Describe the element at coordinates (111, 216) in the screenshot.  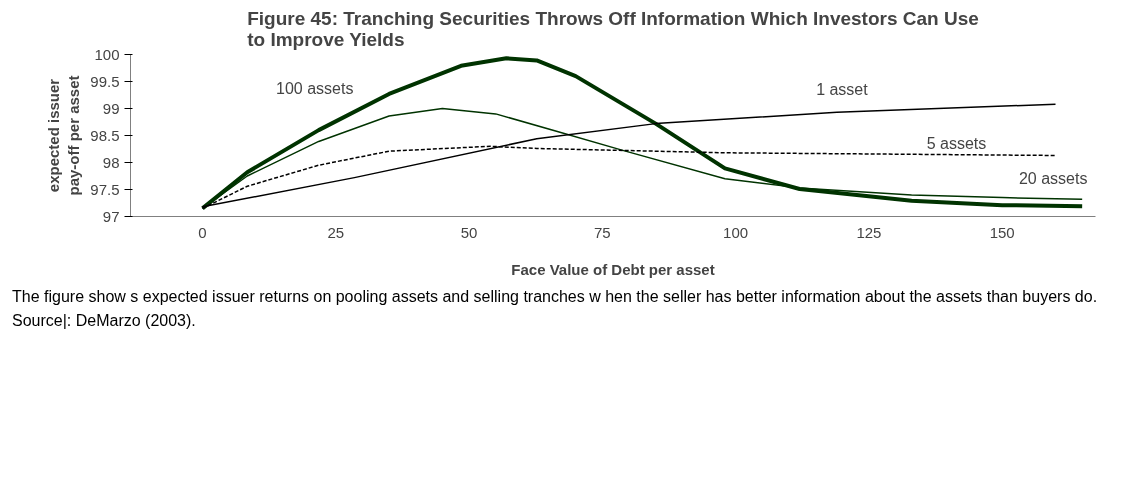
I see `y-tick-label: 97` at that location.